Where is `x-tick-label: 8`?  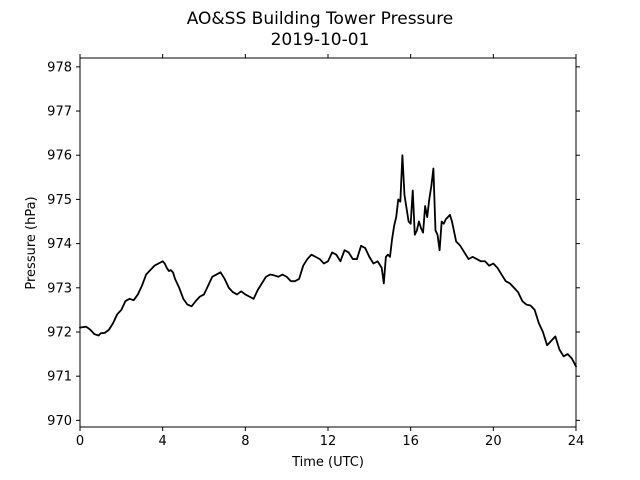
x-tick-label: 8 is located at coordinates (245, 441).